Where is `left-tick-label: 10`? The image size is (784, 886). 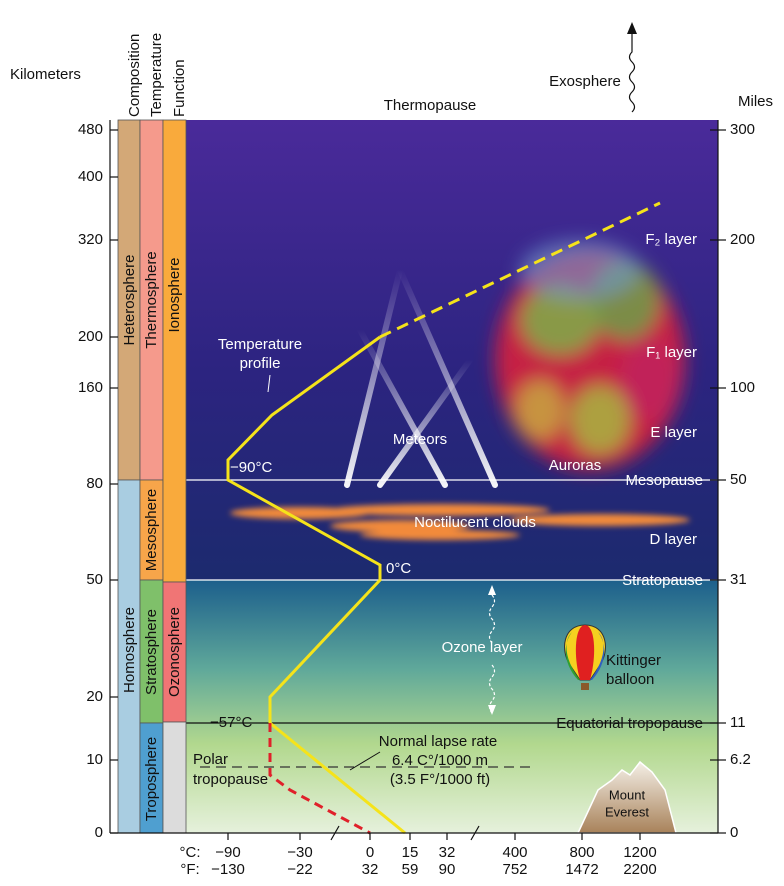
left-tick-label: 10 is located at coordinates (94, 759).